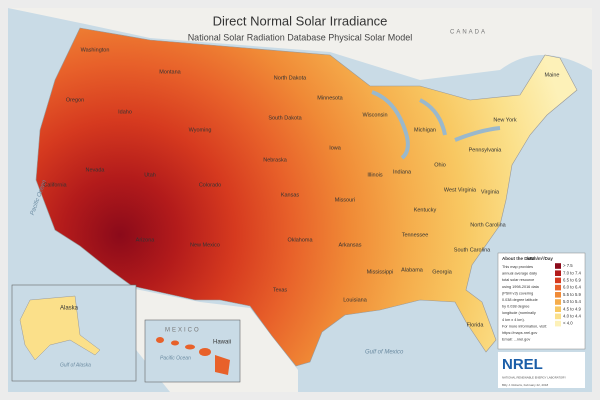 Image resolution: width=600 pixels, height=400 pixels. Describe the element at coordinates (476, 325) in the screenshot. I see `state-label: Florida` at that location.